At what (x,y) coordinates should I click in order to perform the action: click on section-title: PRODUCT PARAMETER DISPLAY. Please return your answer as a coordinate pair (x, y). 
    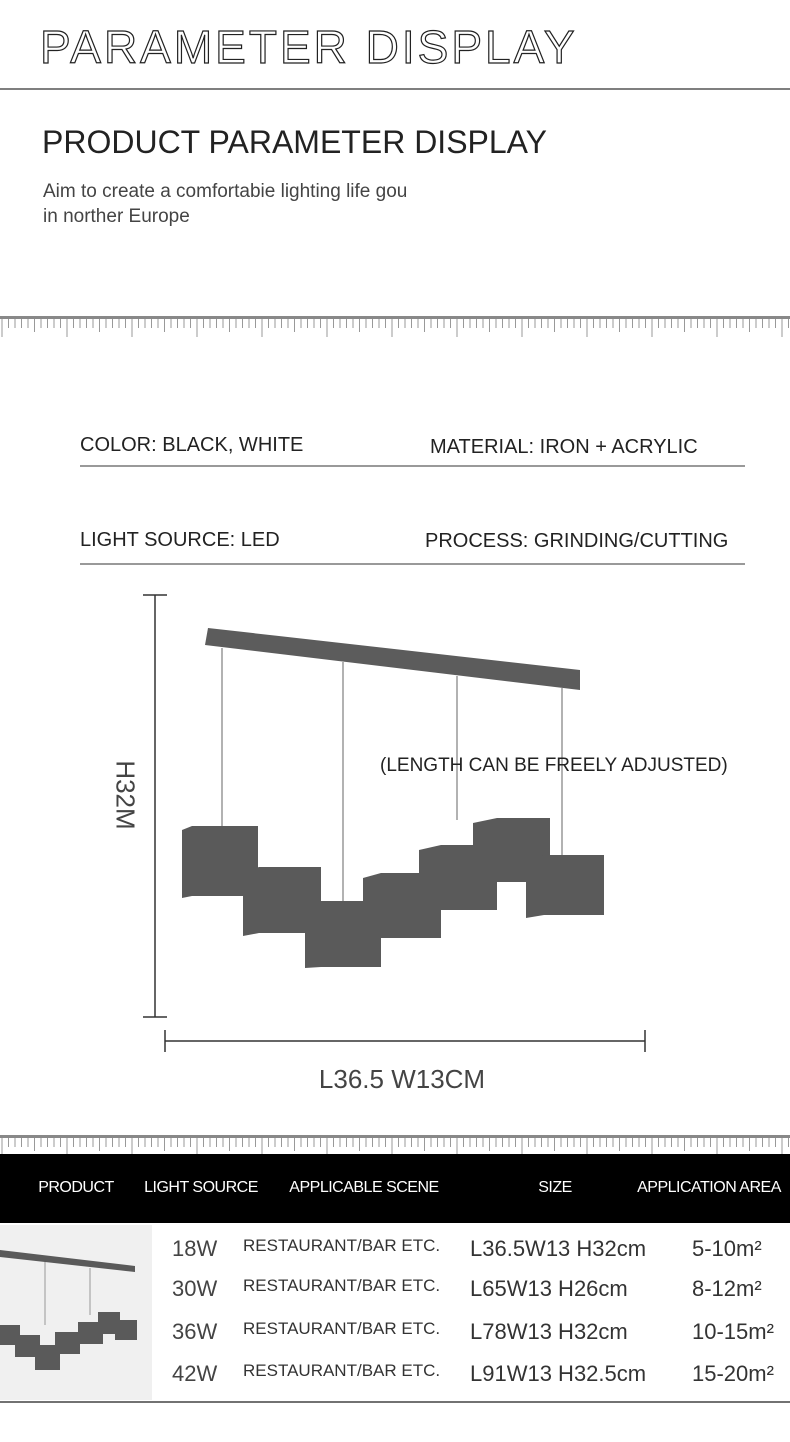
    Looking at the image, I should click on (294, 142).